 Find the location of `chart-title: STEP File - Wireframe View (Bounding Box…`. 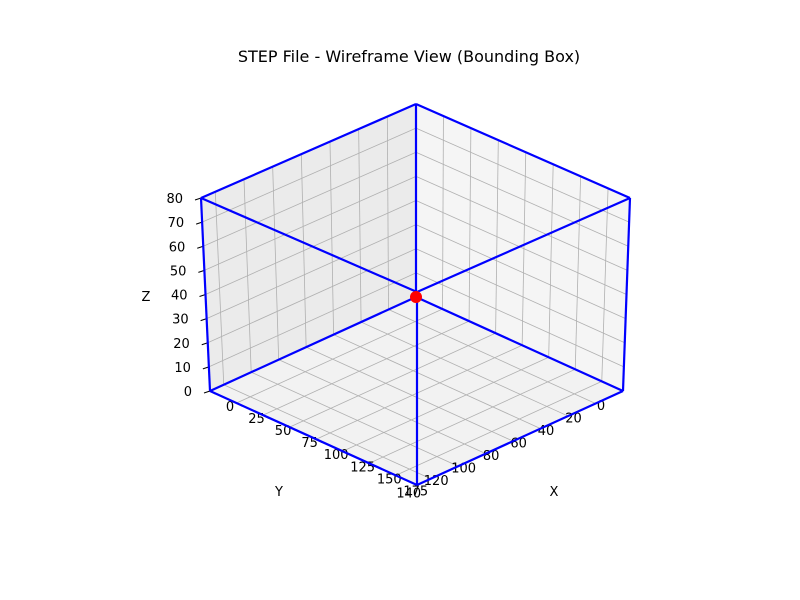

chart-title: STEP File - Wireframe View (Bounding Box… is located at coordinates (409, 56).